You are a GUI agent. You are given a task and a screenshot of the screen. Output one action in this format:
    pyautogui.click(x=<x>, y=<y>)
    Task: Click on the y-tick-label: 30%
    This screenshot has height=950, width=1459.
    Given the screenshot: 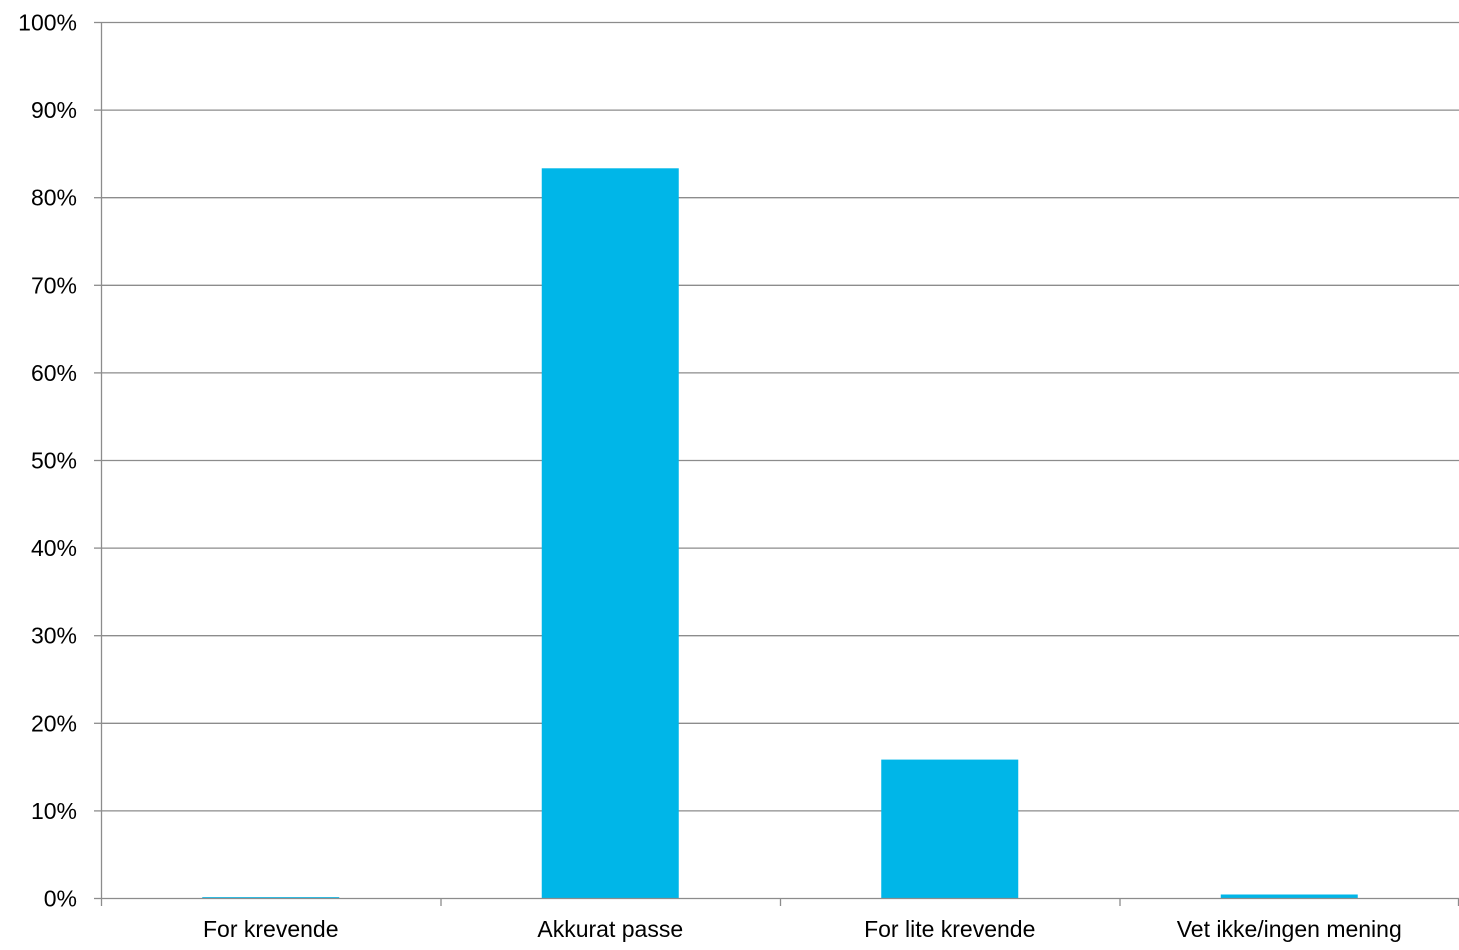 What is the action you would take?
    pyautogui.click(x=54, y=636)
    